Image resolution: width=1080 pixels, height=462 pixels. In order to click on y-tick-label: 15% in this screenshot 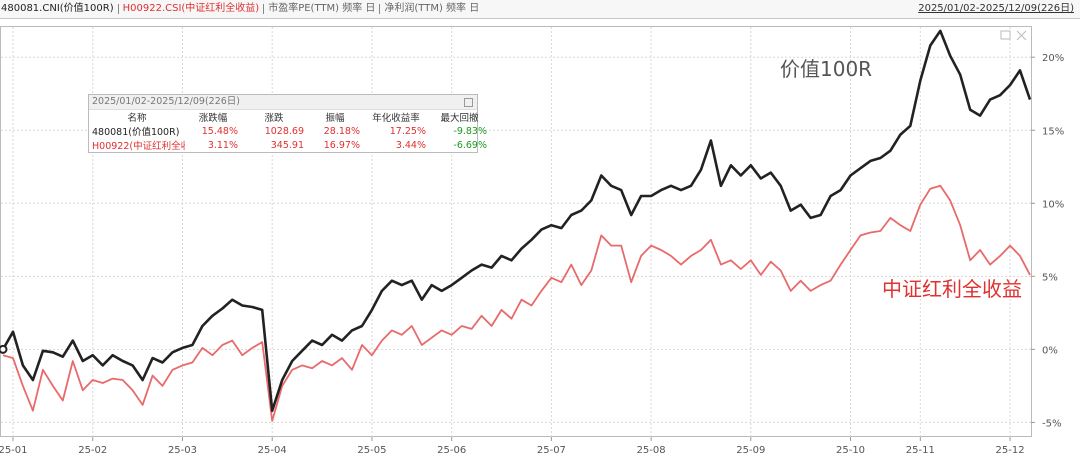, I will do `click(1053, 131)`.